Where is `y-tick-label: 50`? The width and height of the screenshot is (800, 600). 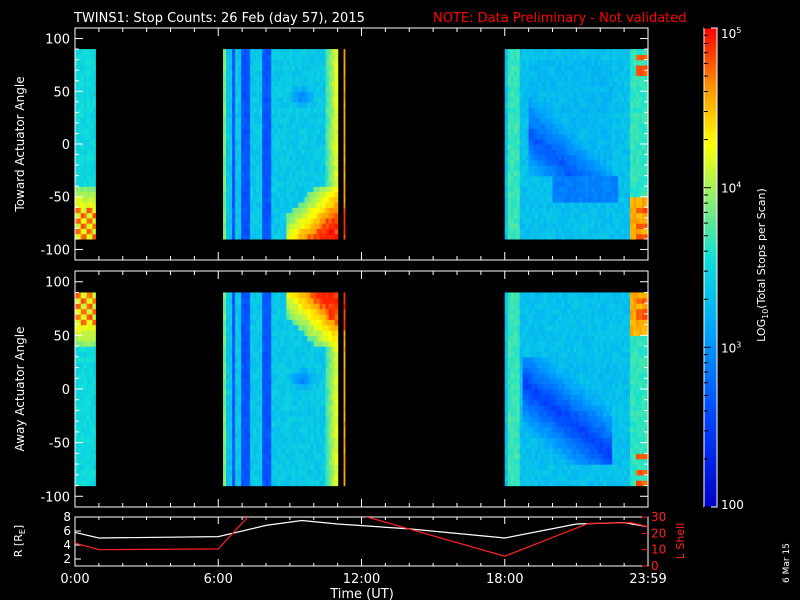
y-tick-label: 50 is located at coordinates (61, 92).